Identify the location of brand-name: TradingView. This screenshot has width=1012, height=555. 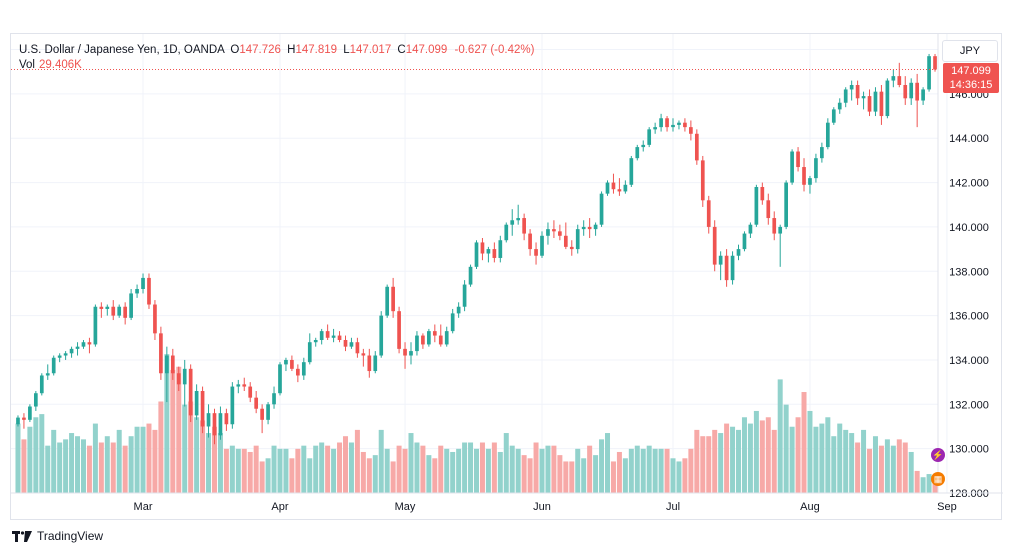
(70, 536).